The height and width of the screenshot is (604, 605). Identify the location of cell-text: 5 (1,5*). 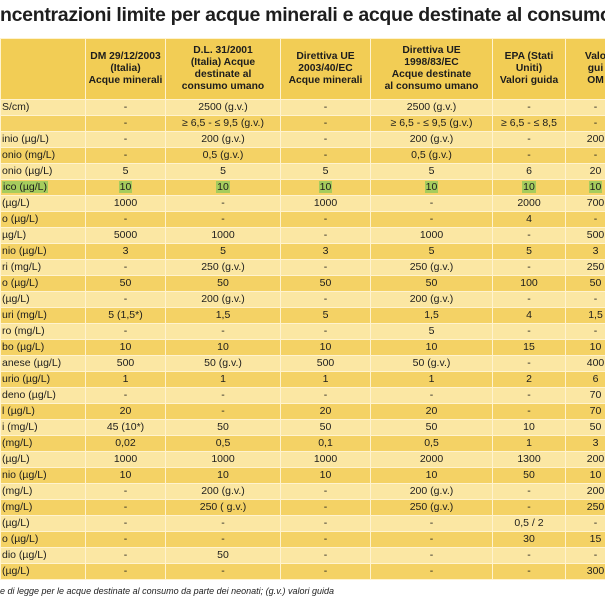
(125, 315).